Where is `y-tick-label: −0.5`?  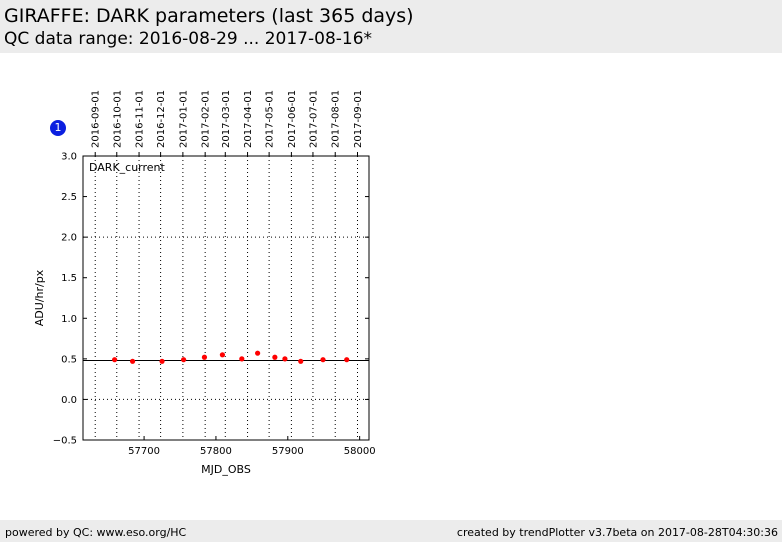
y-tick-label: −0.5 is located at coordinates (65, 441).